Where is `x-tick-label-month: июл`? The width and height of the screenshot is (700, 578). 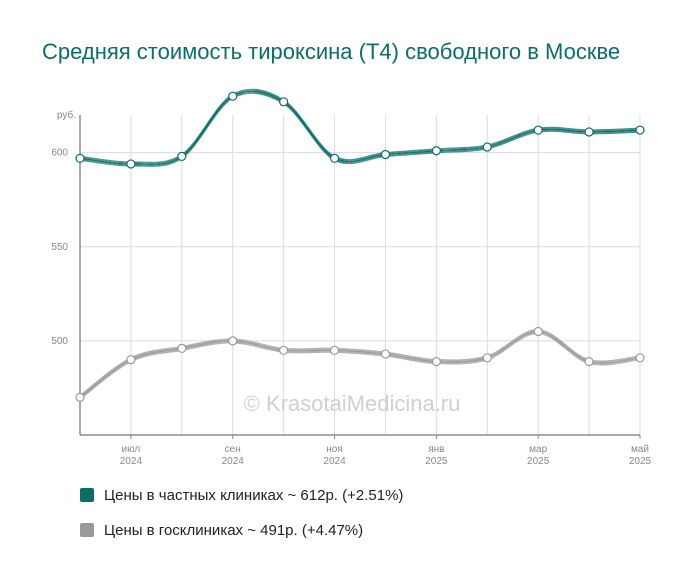 x-tick-label-month: июл is located at coordinates (131, 449).